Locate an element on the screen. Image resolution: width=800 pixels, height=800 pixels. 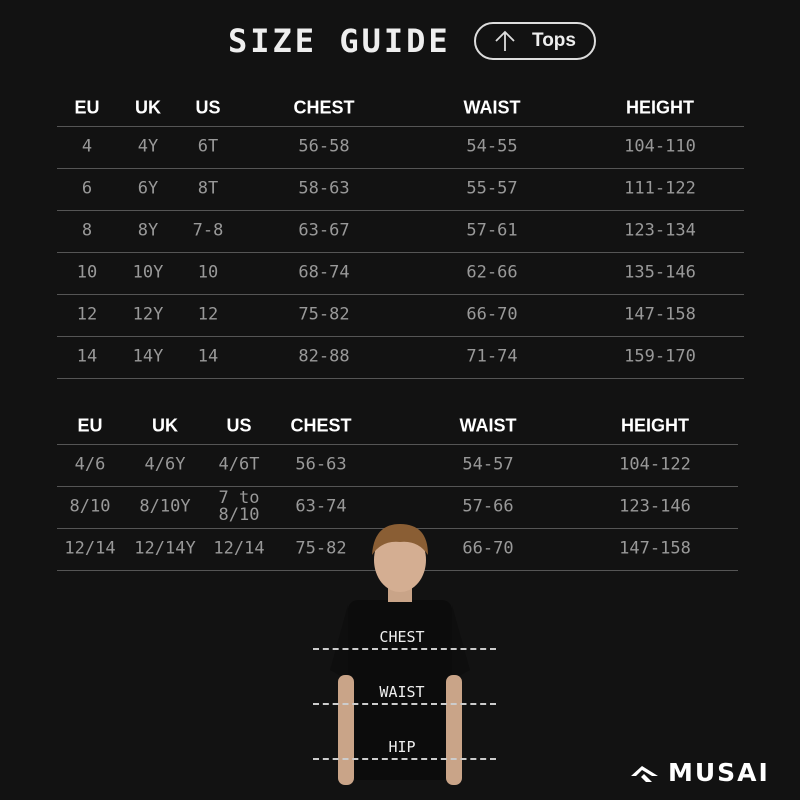
table-cell: 8/10 is located at coordinates (90, 506).